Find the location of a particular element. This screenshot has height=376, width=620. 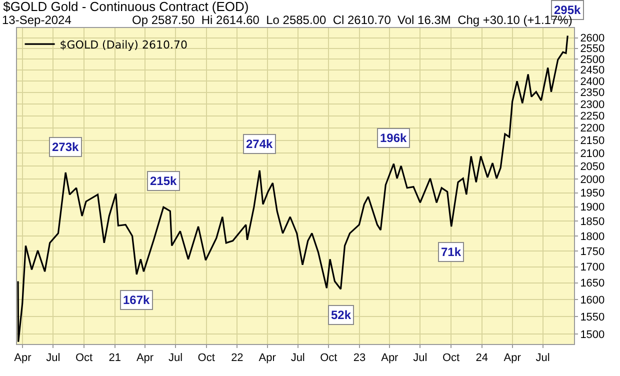

y-tick-label: 1700 is located at coordinates (592, 268).